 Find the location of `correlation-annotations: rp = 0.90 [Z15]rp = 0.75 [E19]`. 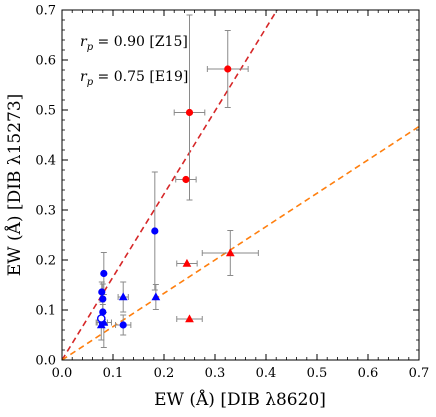

correlation-annotations: rp = 0.90 [Z15]rp = 0.75 [E19] is located at coordinates (134, 61).